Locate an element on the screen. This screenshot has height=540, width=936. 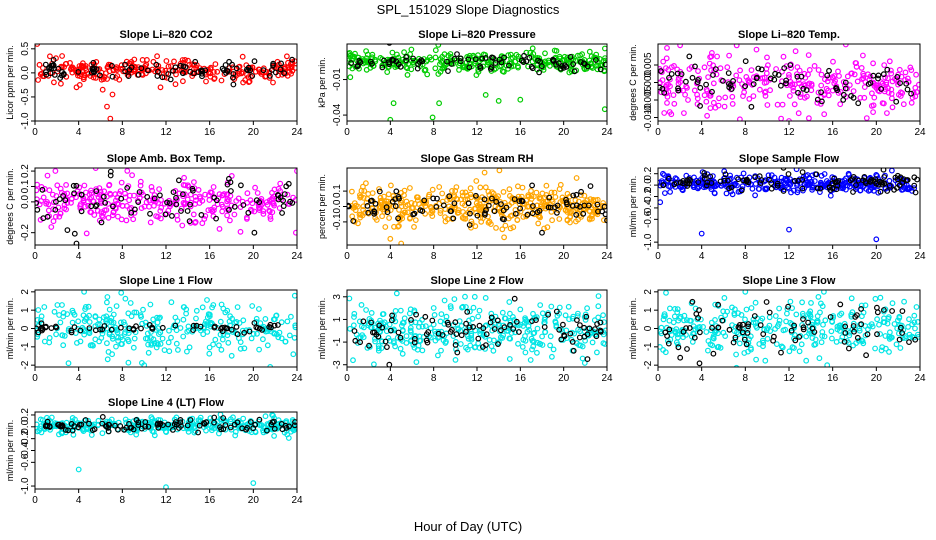
x-tick-label: 0 is located at coordinates (658, 132).